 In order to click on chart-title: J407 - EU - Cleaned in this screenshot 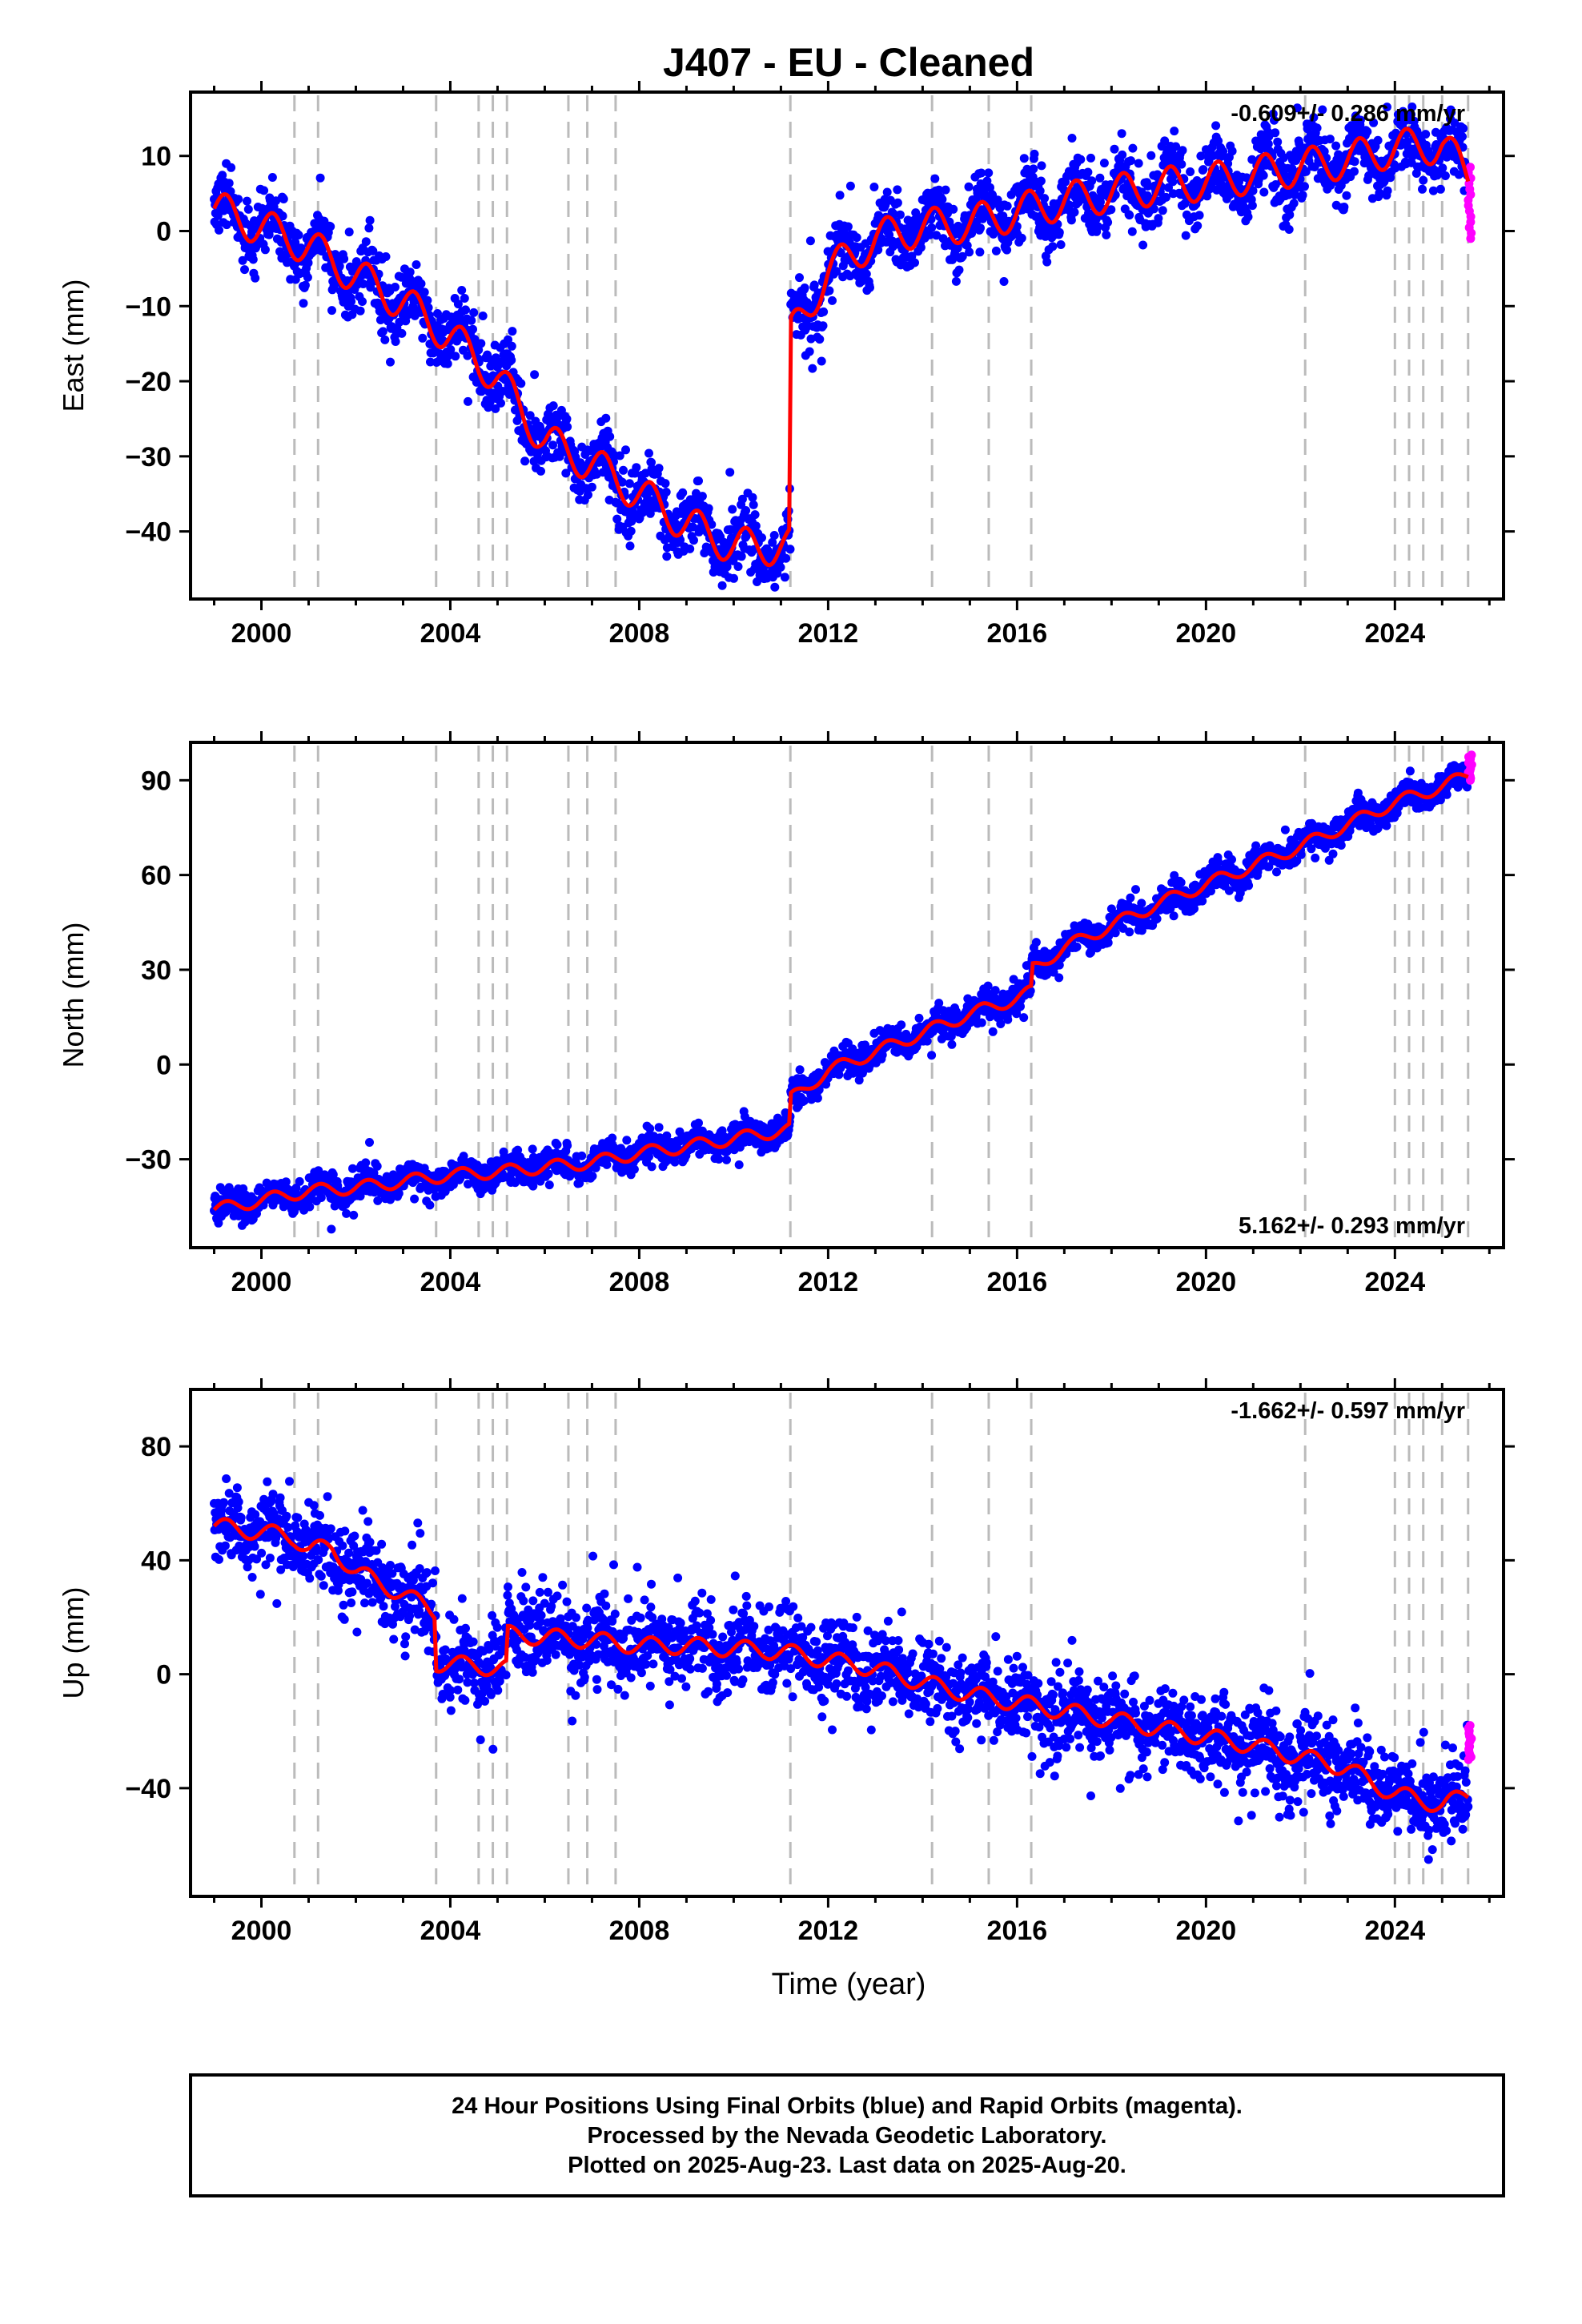, I will do `click(848, 62)`.